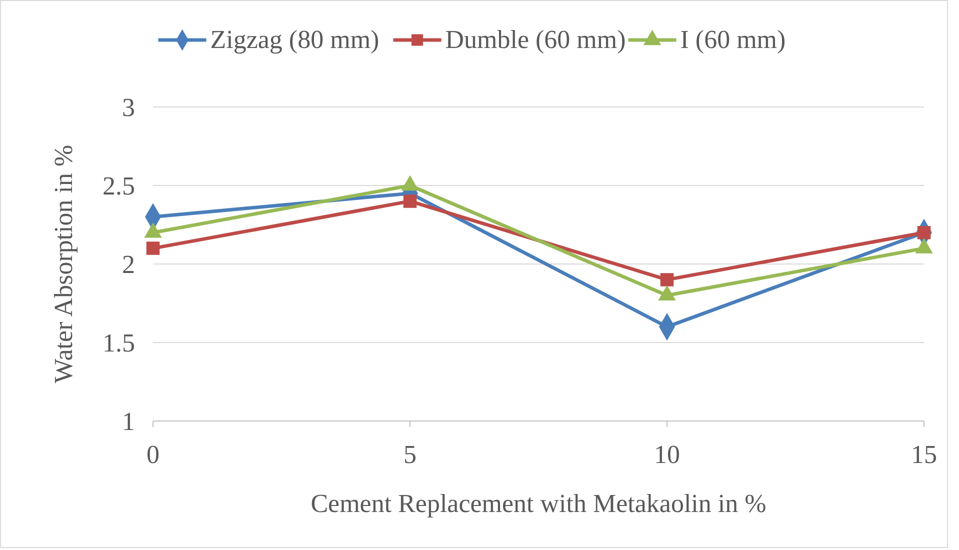  Describe the element at coordinates (128, 421) in the screenshot. I see `y-tick-label: 1` at that location.